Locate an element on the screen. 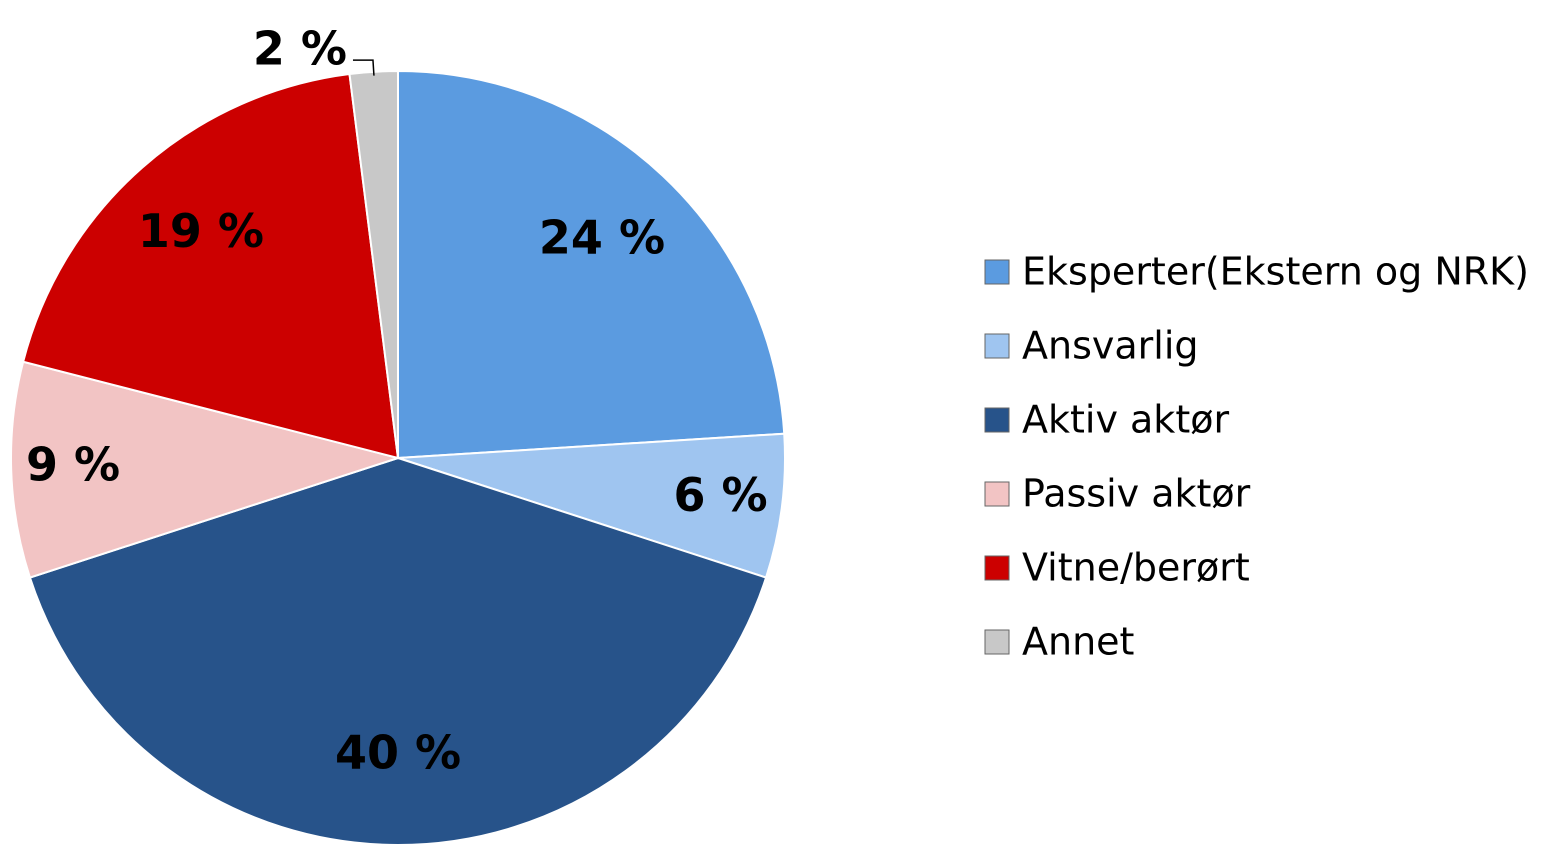  data-label: 6 % is located at coordinates (720, 495).